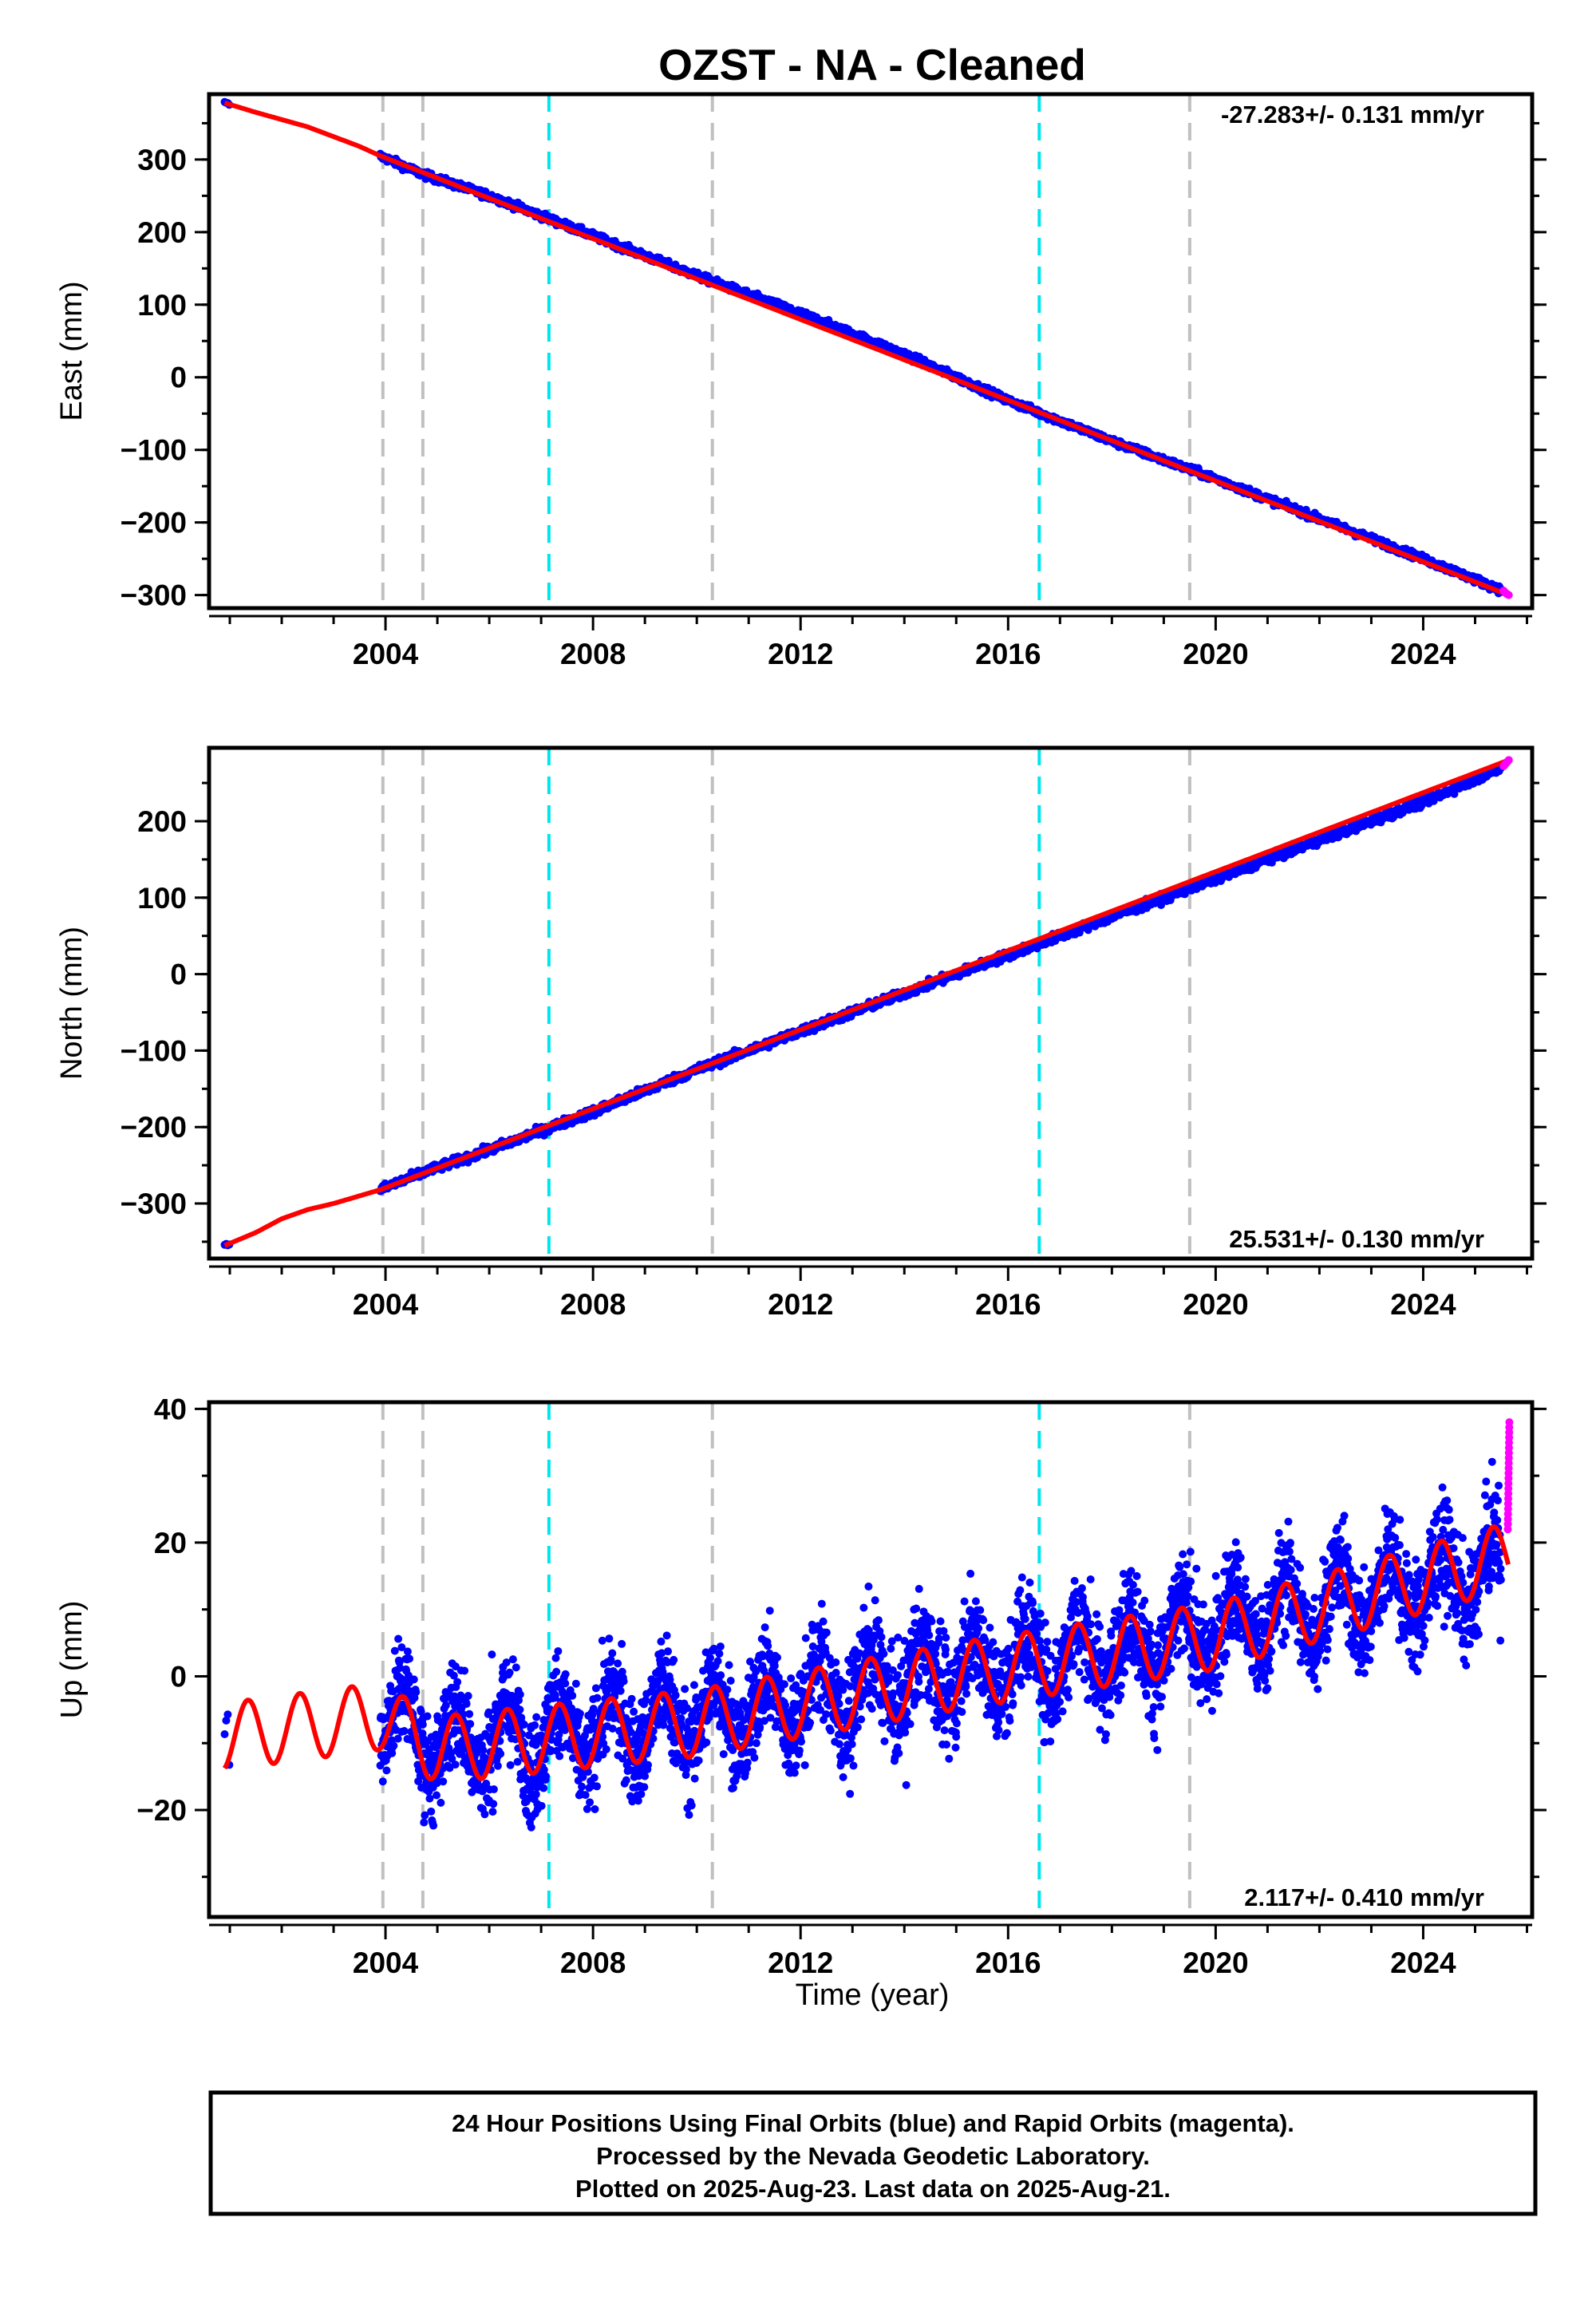 The height and width of the screenshot is (2316, 1596). I want to click on y-tick-label: −300, so click(153, 1204).